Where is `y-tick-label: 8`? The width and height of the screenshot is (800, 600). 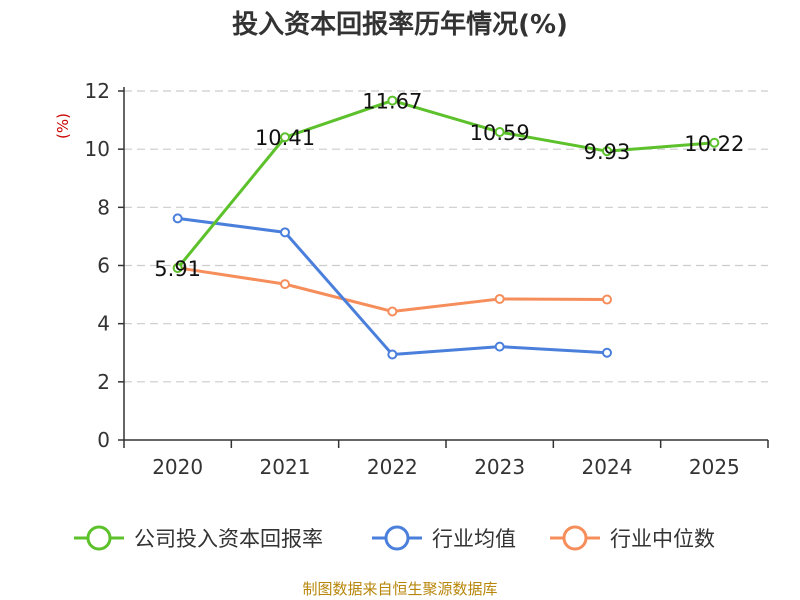
y-tick-label: 8 is located at coordinates (103, 207).